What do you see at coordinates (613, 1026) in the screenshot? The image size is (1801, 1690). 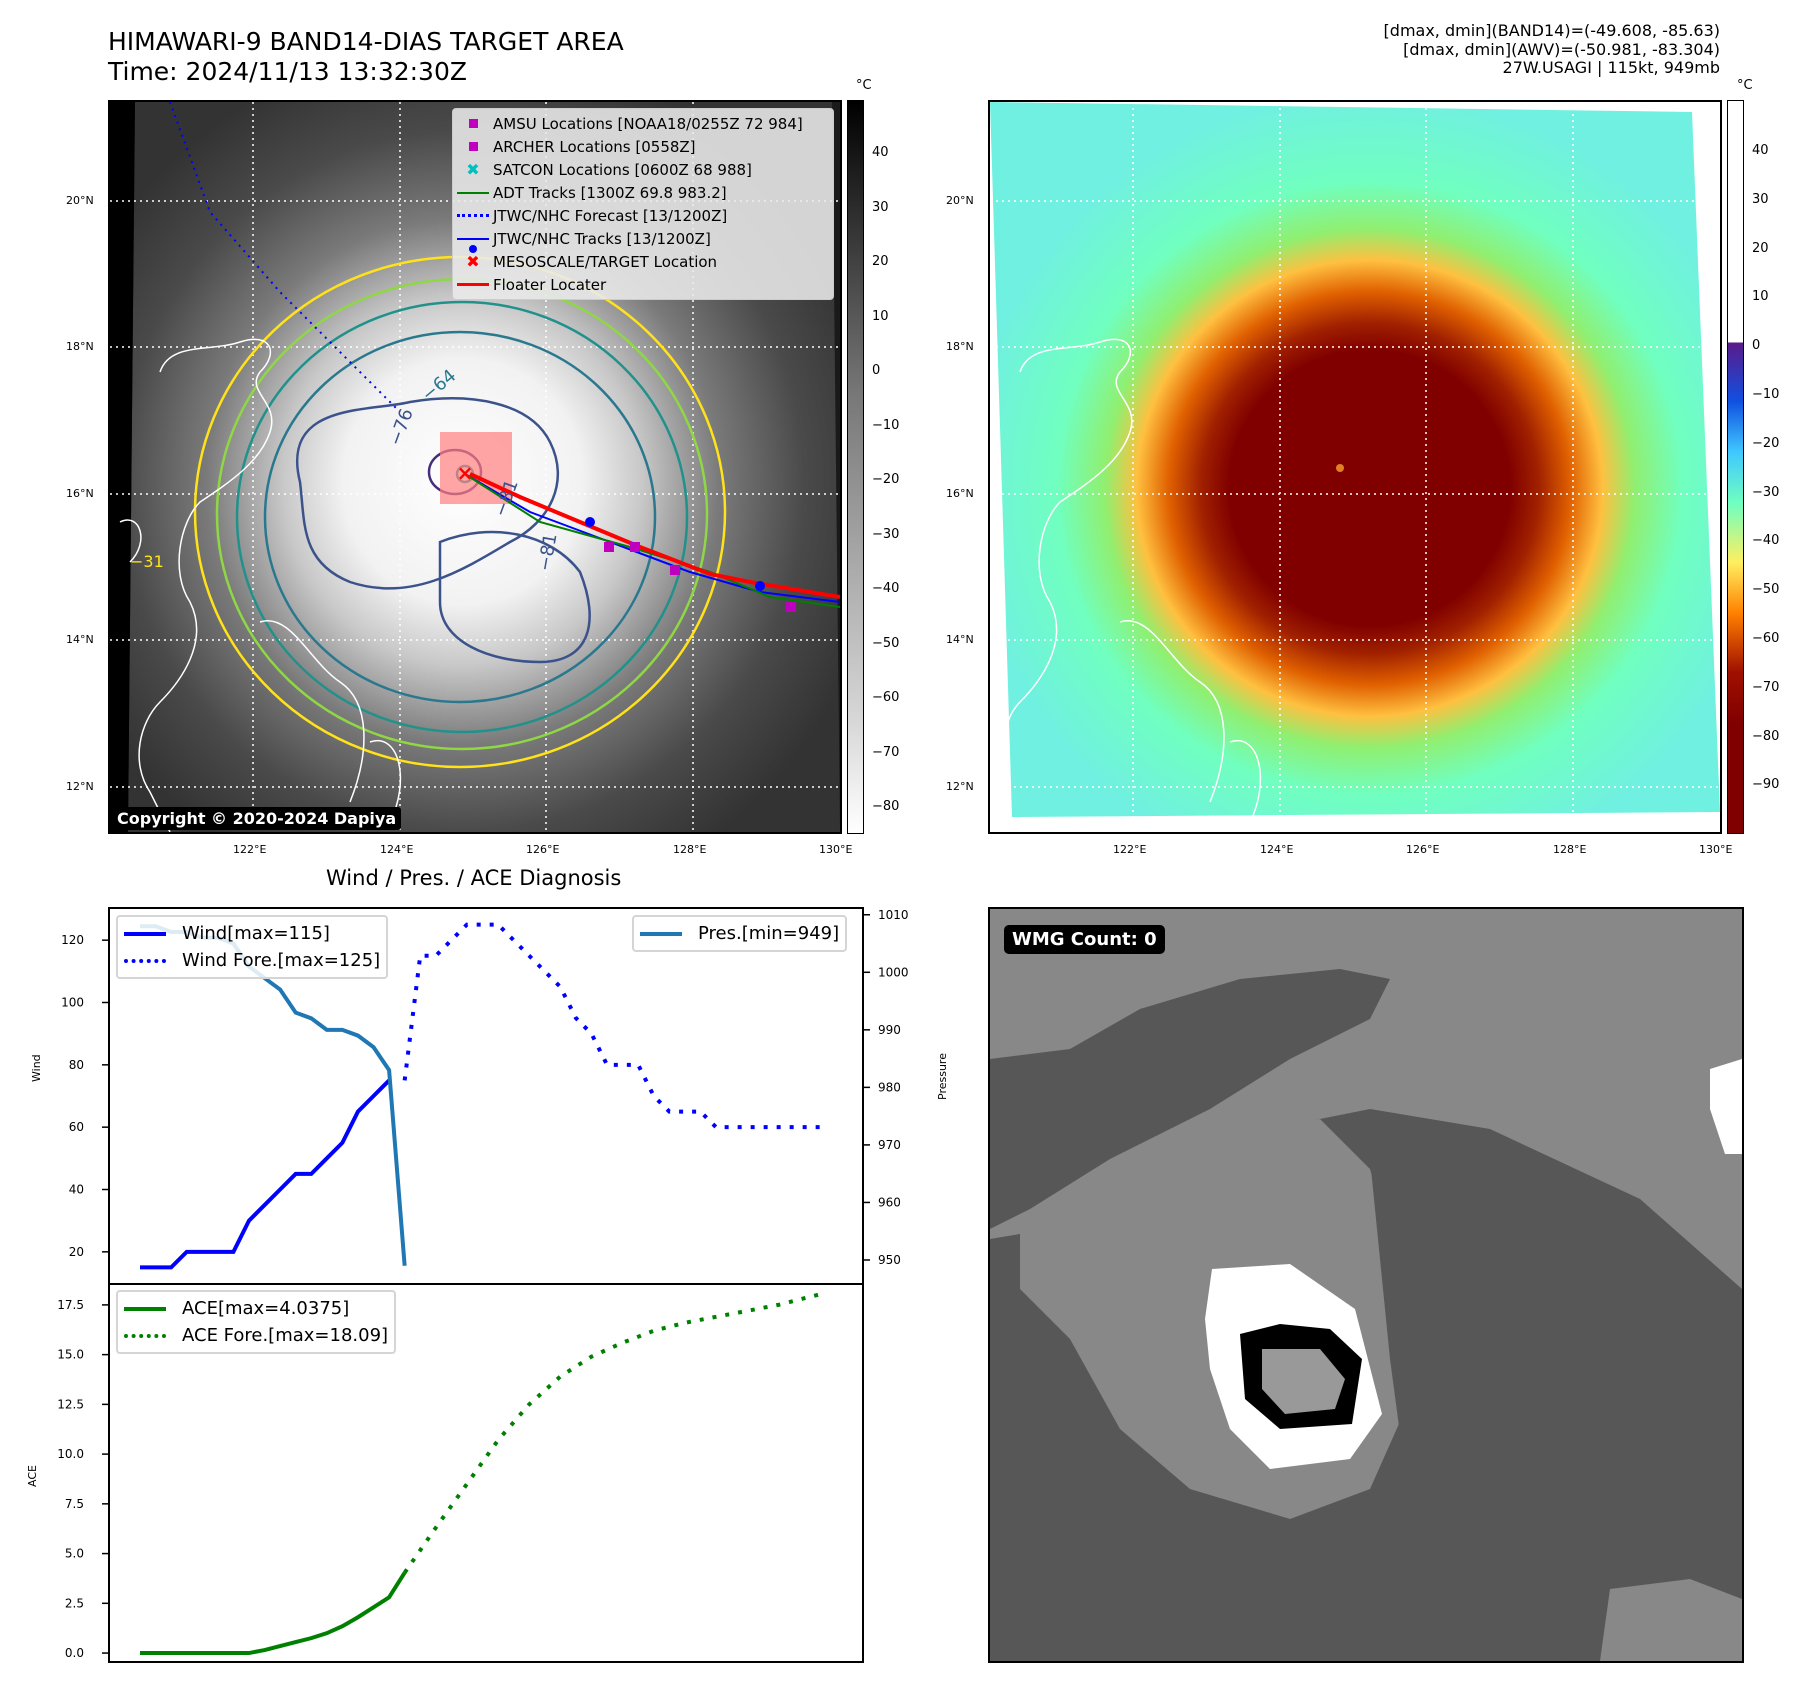 I see `series-wind-fore-line` at bounding box center [613, 1026].